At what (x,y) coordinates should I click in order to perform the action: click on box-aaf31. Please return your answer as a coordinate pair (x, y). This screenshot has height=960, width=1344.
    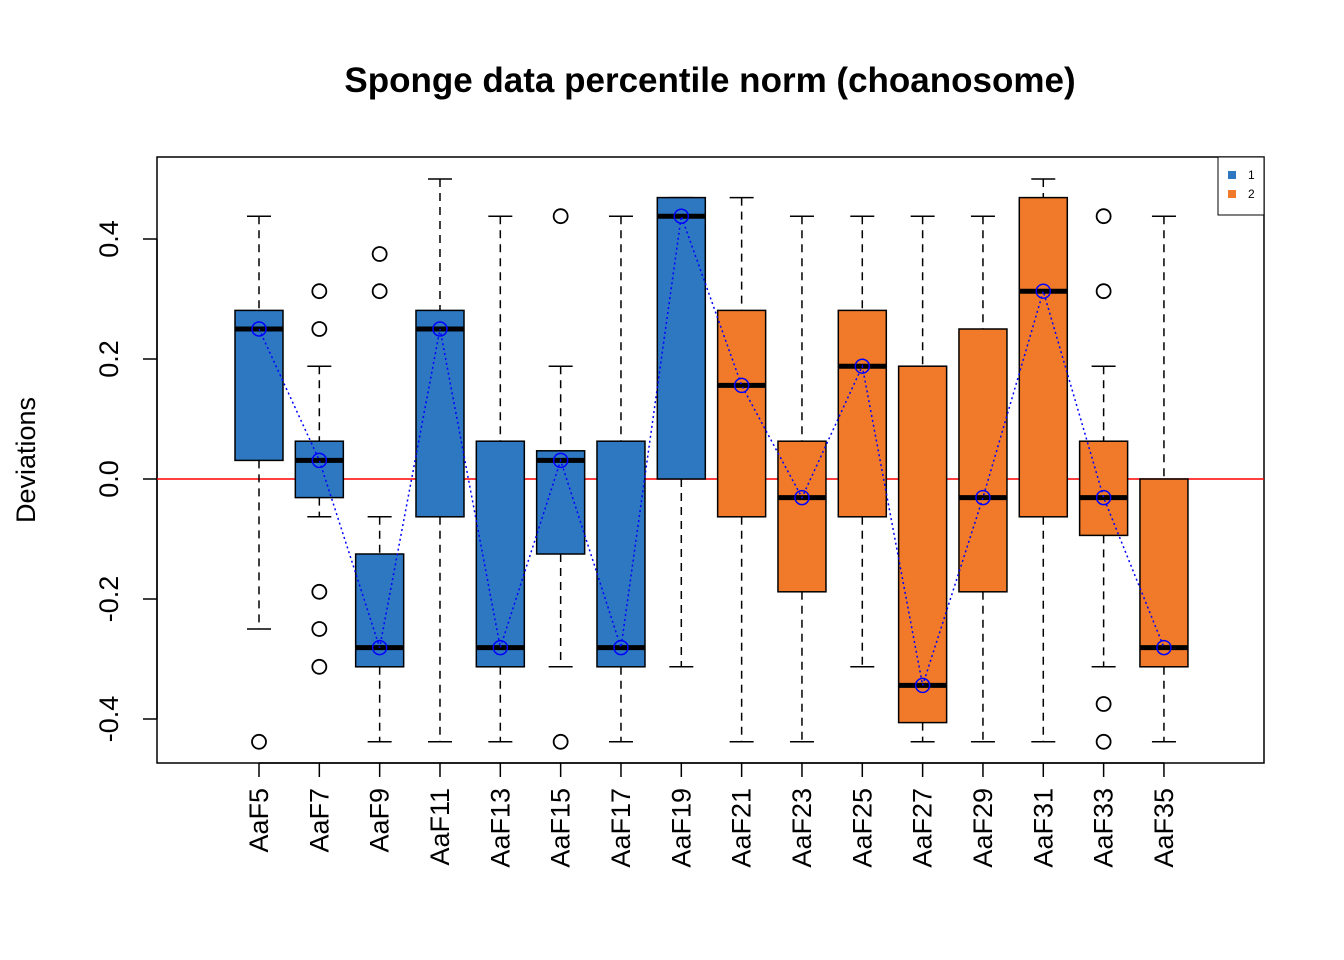
    Looking at the image, I should click on (1043, 460).